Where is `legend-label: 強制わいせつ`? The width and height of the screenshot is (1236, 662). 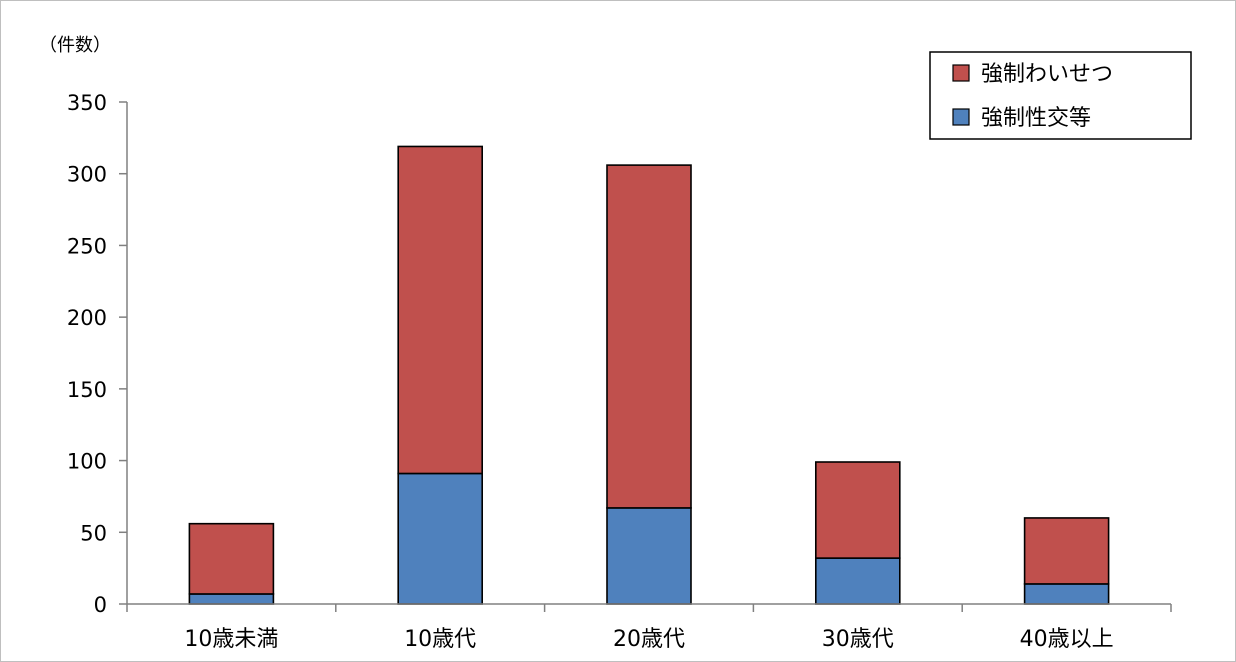
legend-label: 強制わいせつ is located at coordinates (1047, 74).